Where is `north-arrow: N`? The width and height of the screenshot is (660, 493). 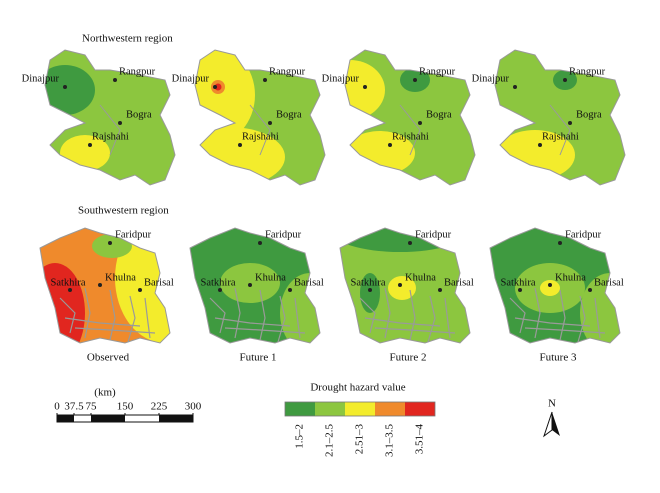 north-arrow: N is located at coordinates (551, 418).